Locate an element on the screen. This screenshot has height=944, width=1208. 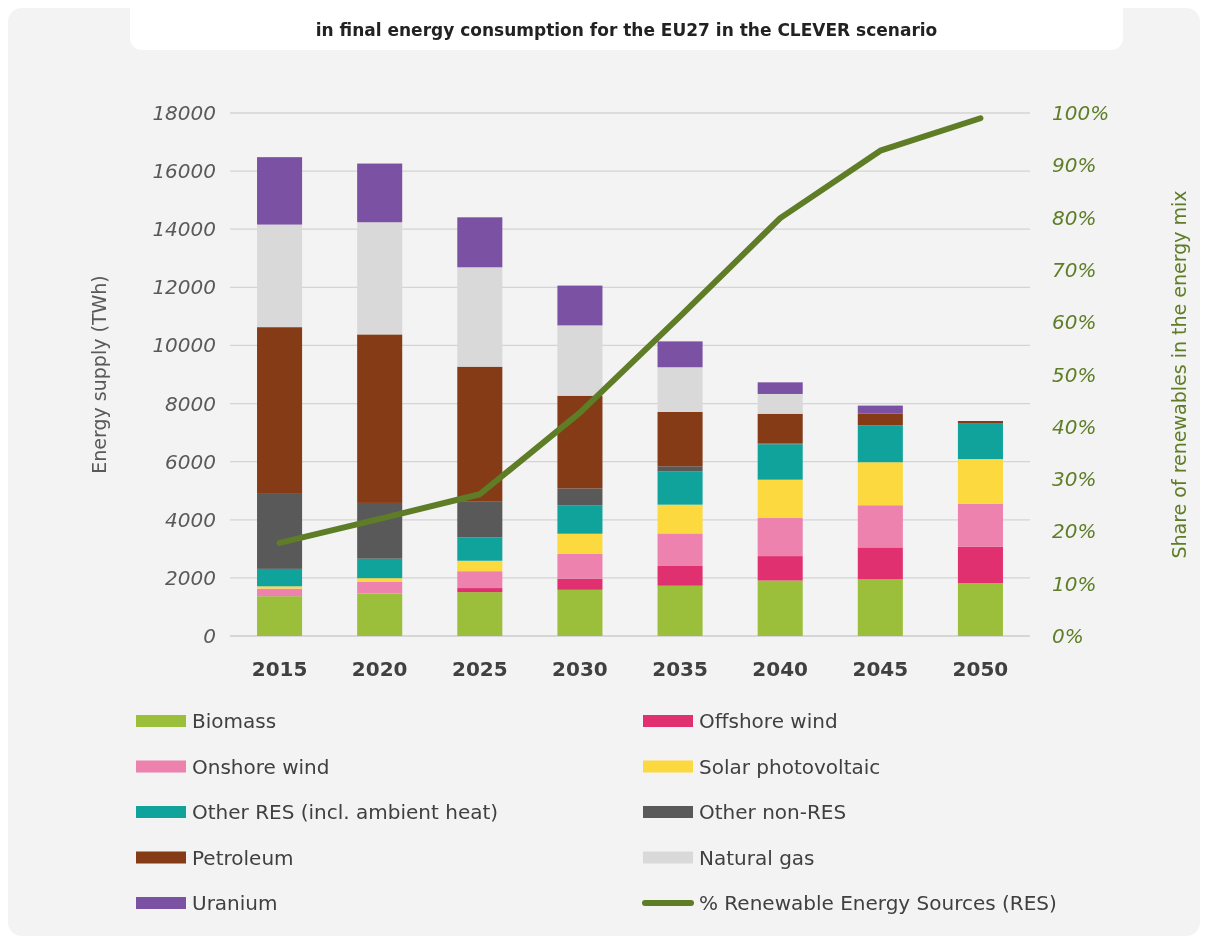
legend-label: % Renewable Energy Sources (RES) is located at coordinates (878, 903).